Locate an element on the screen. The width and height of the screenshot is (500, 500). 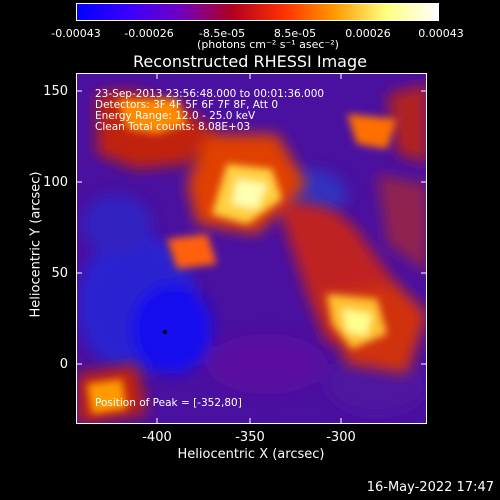
colorbar-tick: 0.00043 is located at coordinates (441, 33).